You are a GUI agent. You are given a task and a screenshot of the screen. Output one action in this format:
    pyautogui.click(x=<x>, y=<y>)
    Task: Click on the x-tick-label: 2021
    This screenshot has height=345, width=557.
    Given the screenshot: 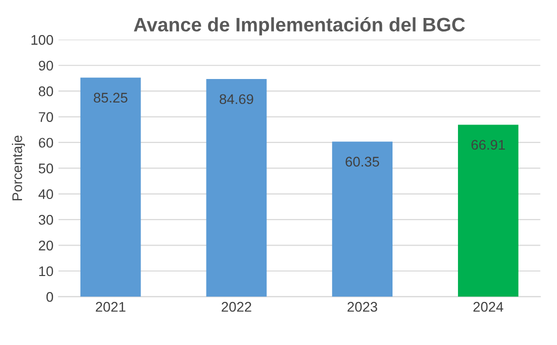 What is the action you would take?
    pyautogui.click(x=111, y=307)
    